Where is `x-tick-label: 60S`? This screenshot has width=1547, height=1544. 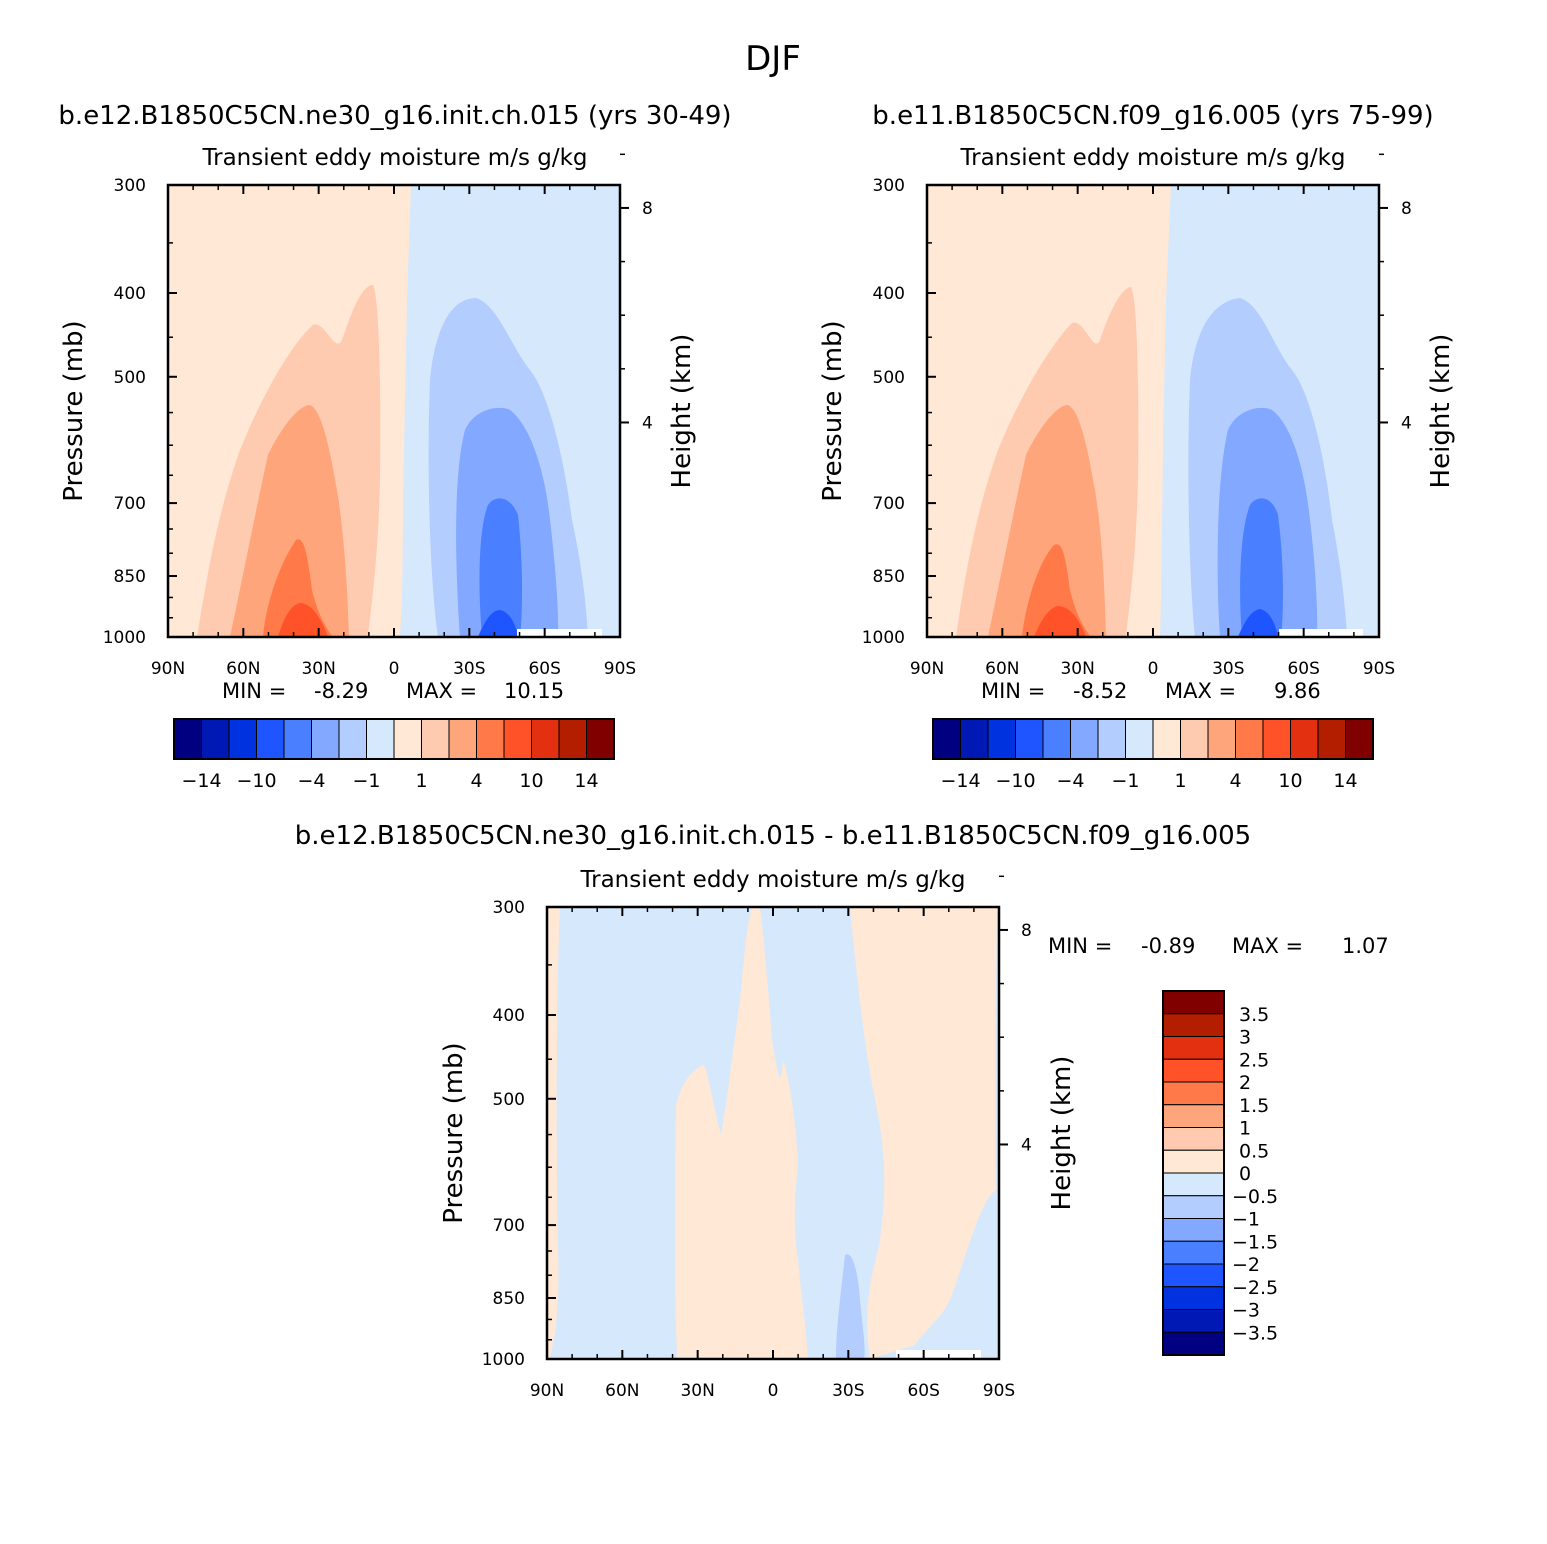
x-tick-label: 60S is located at coordinates (1303, 669).